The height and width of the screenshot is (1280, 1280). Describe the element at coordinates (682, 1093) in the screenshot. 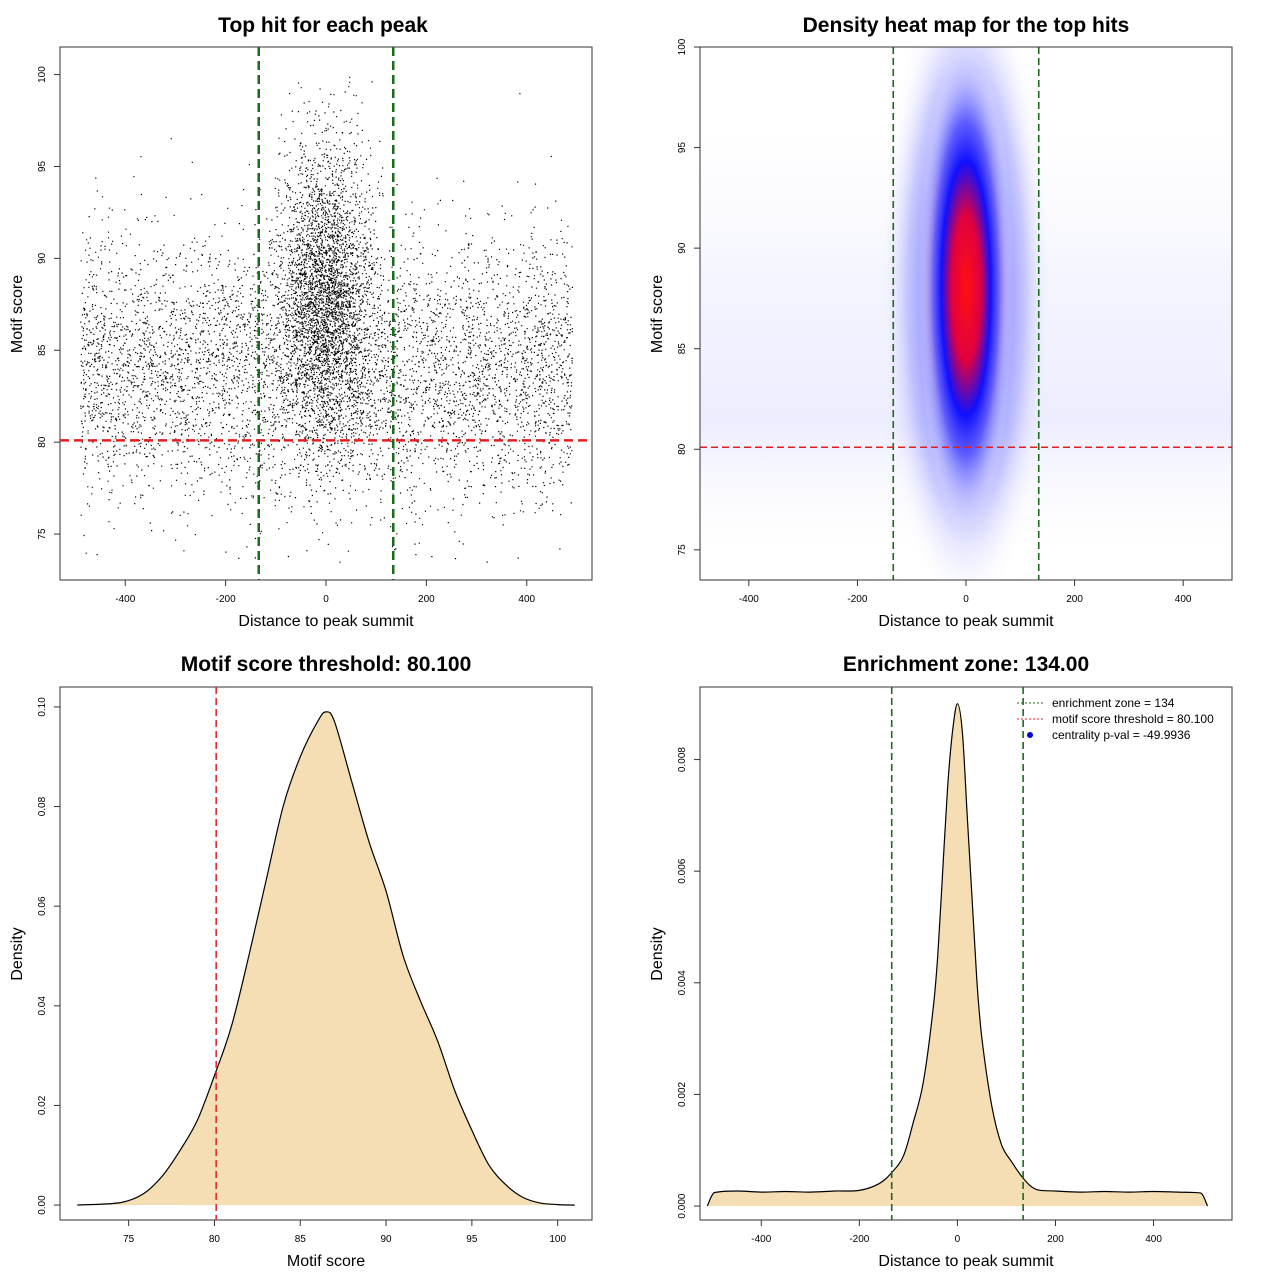

I see `enrichment-ytick-label: 0.002` at that location.